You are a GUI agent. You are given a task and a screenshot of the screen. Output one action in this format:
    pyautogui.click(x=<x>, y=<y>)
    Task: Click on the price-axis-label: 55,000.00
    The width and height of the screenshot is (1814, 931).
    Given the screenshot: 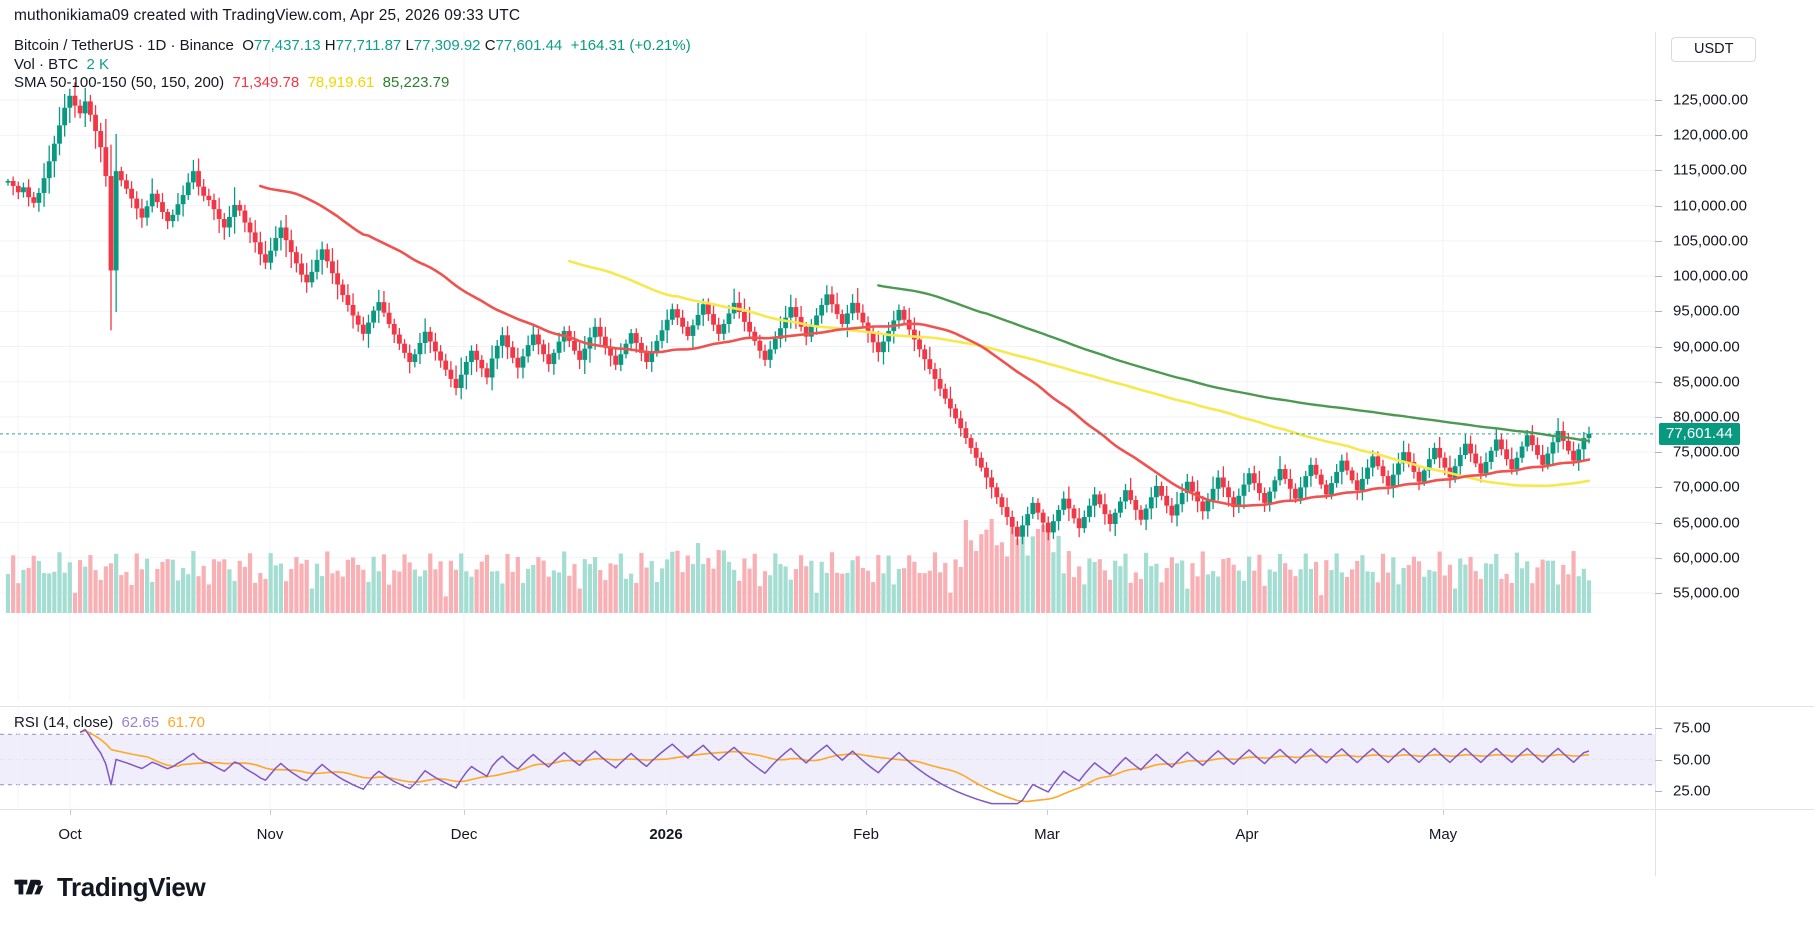 What is the action you would take?
    pyautogui.click(x=1706, y=593)
    